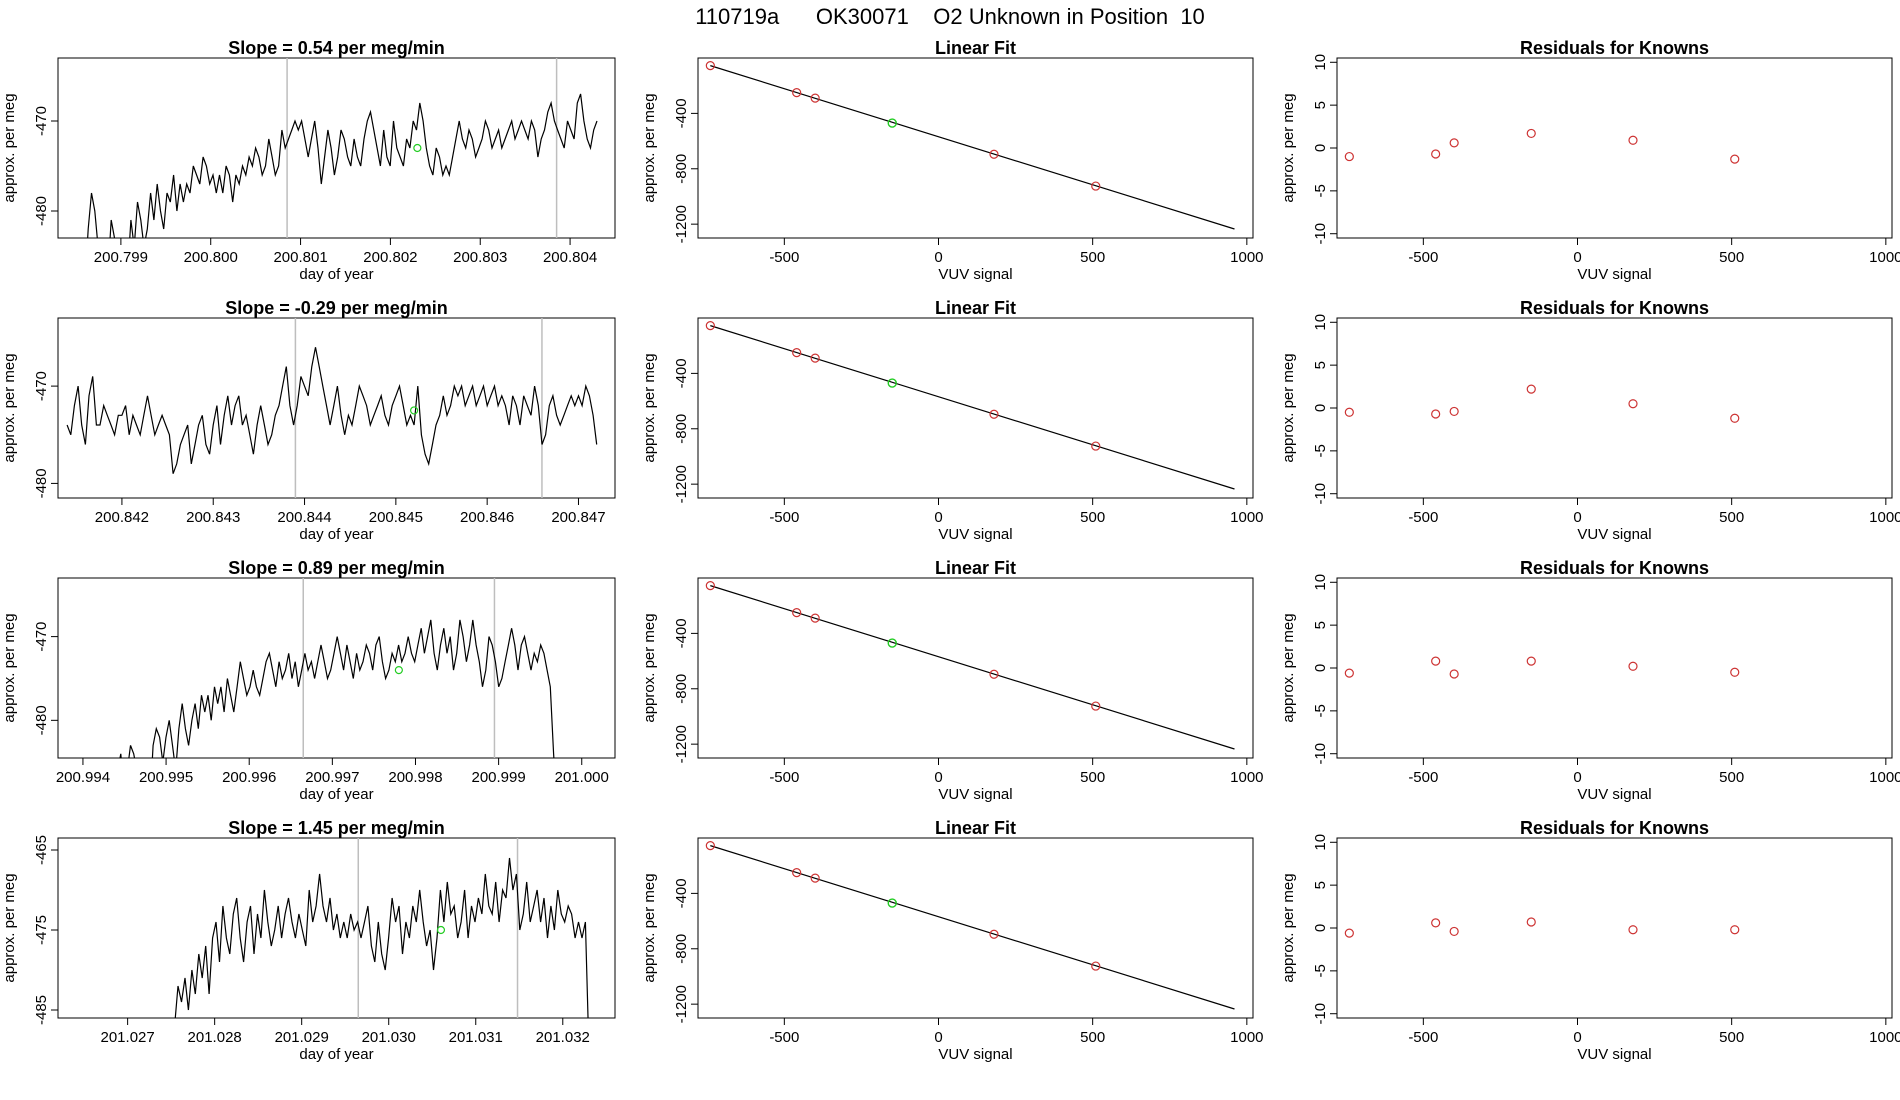 The height and width of the screenshot is (1100, 1900). Describe the element at coordinates (396, 517) in the screenshot. I see `x-tick-label: 200.845` at that location.